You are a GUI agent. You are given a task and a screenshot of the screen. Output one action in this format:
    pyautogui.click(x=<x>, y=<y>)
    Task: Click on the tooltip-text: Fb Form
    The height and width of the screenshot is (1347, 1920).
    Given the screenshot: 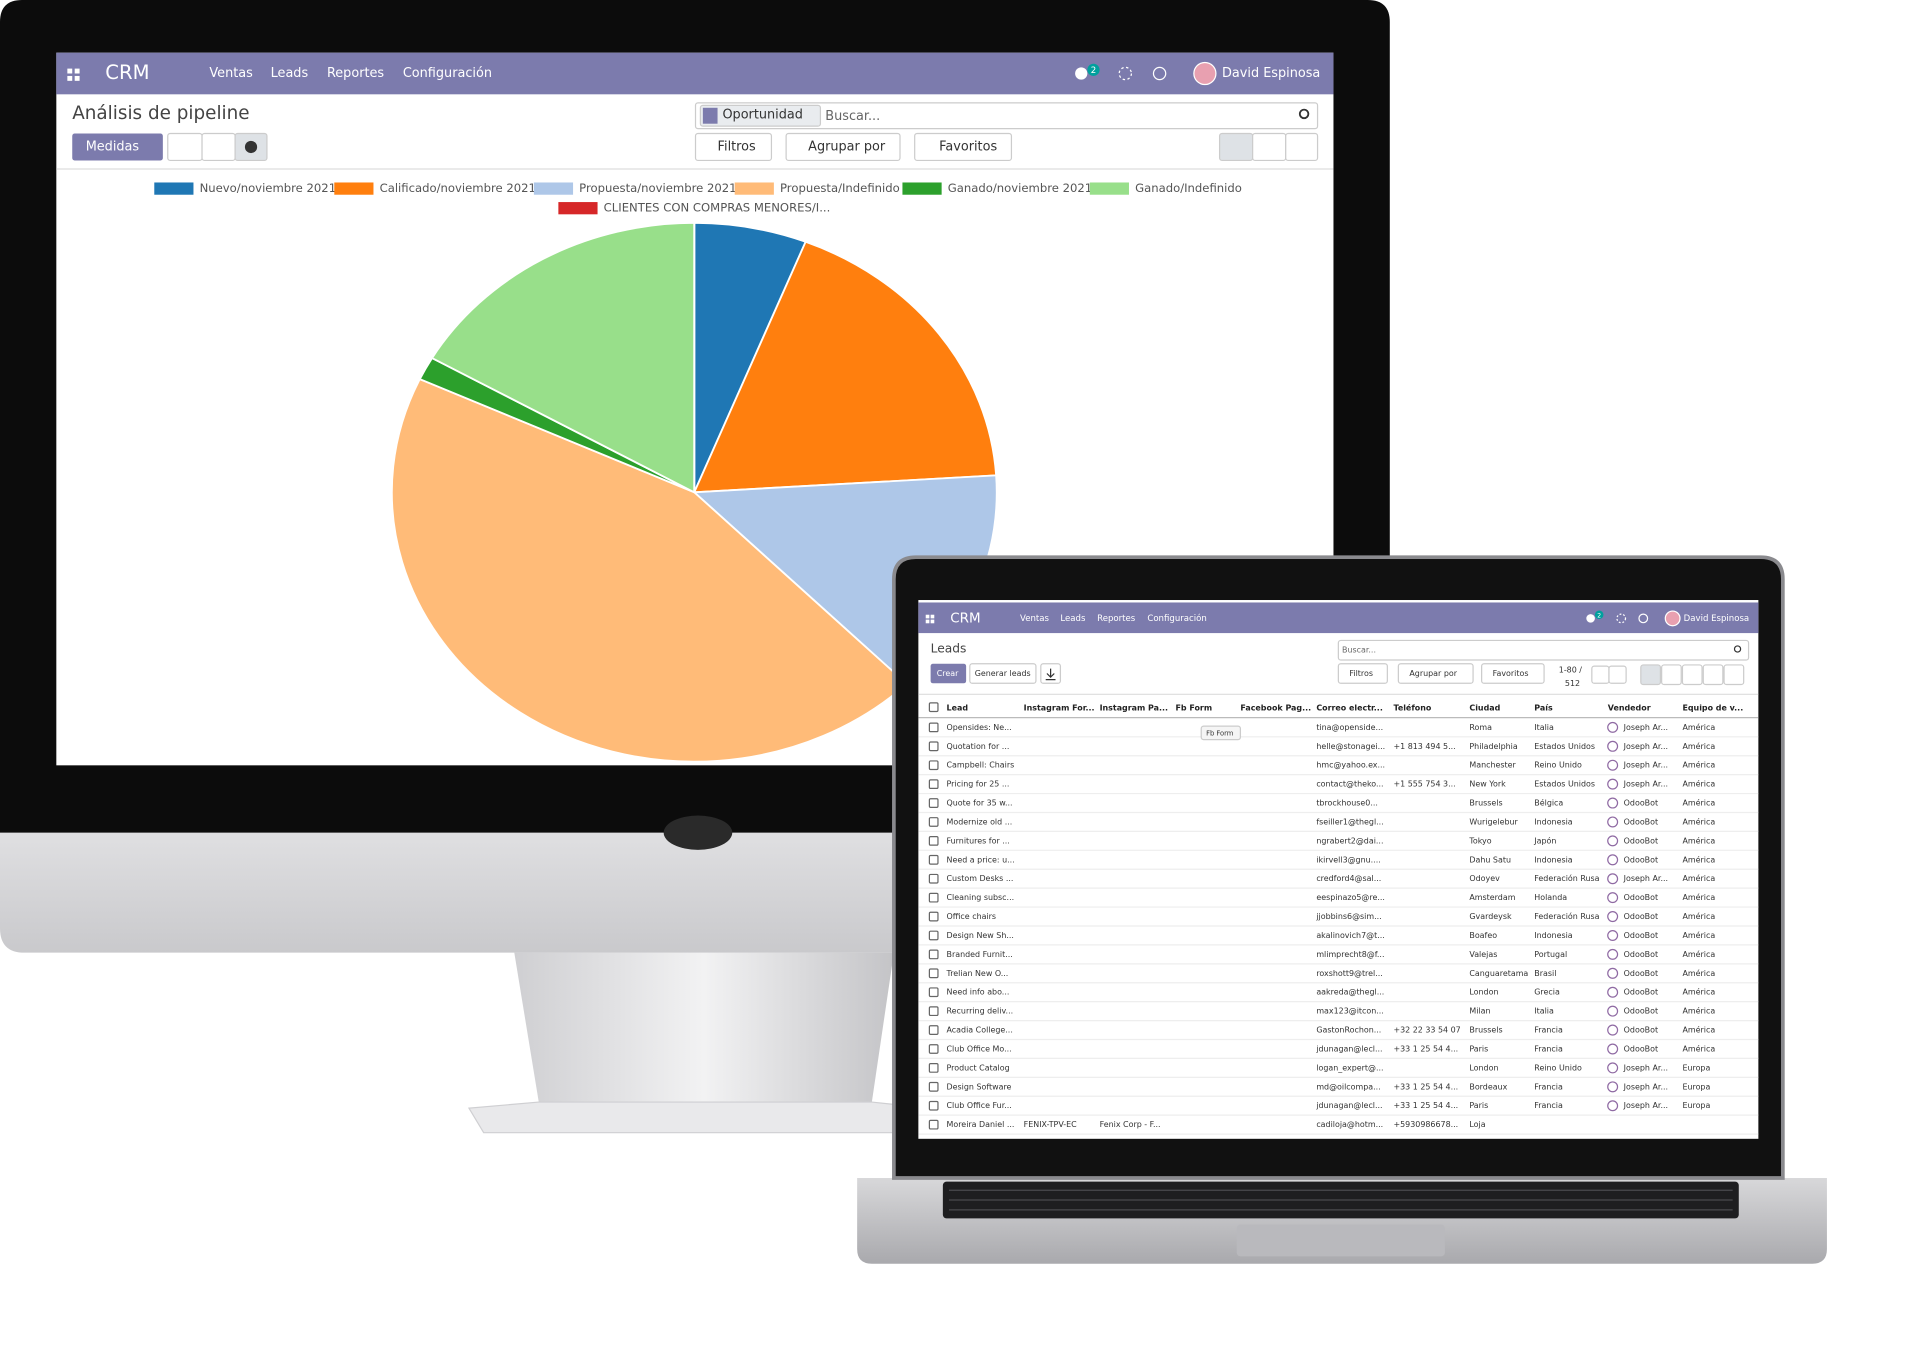 What is the action you would take?
    pyautogui.click(x=1219, y=734)
    